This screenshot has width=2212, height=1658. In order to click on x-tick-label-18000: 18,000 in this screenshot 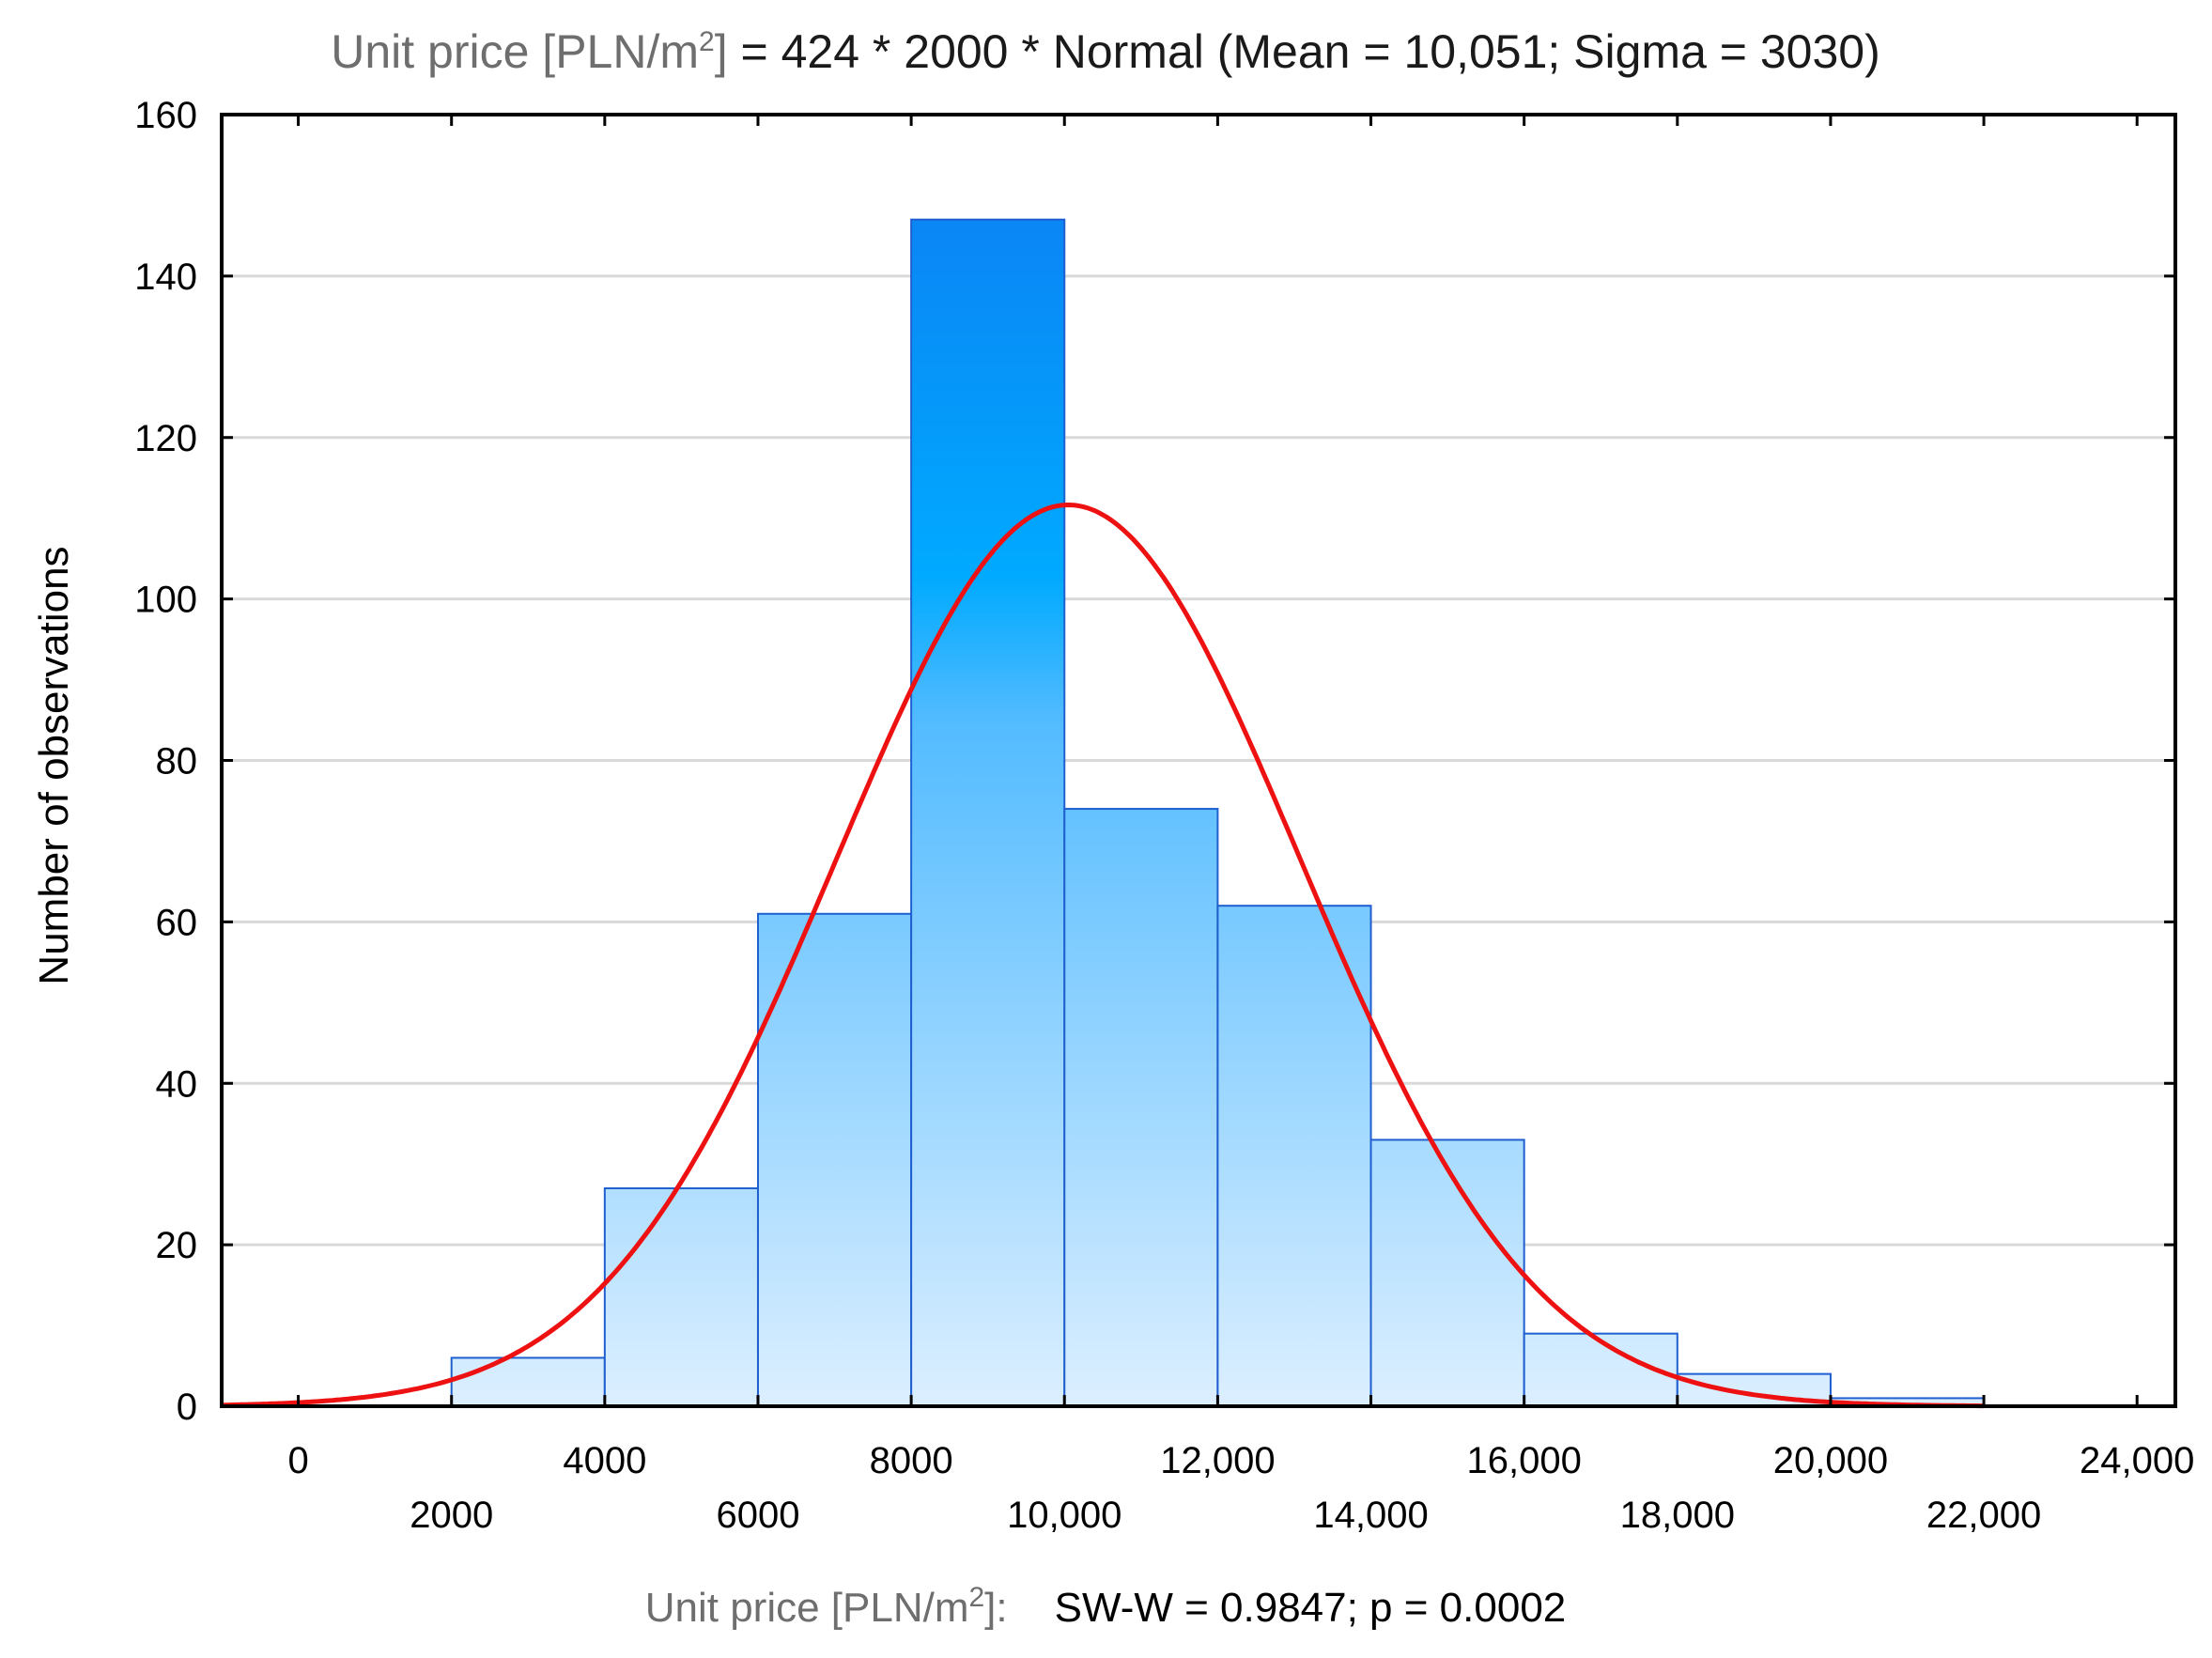, I will do `click(1678, 1515)`.